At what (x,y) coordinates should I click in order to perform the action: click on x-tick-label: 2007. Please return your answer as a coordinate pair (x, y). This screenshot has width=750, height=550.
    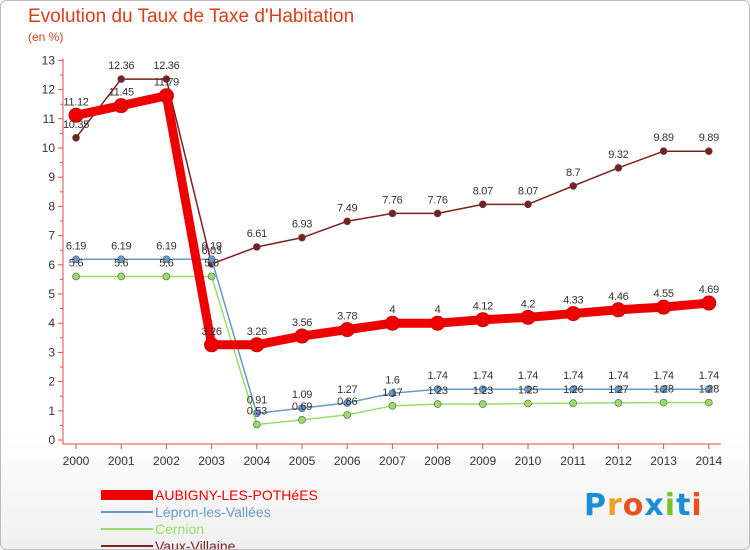
    Looking at the image, I should click on (392, 461).